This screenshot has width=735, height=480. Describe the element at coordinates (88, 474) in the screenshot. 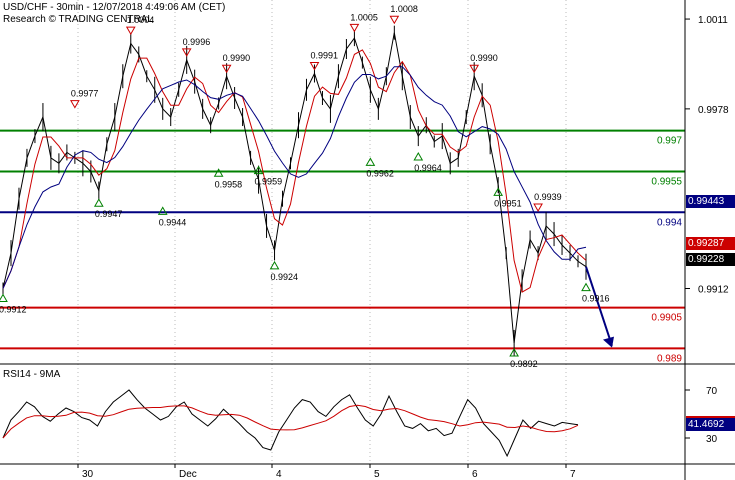

I see `x-tick-label: 30` at that location.